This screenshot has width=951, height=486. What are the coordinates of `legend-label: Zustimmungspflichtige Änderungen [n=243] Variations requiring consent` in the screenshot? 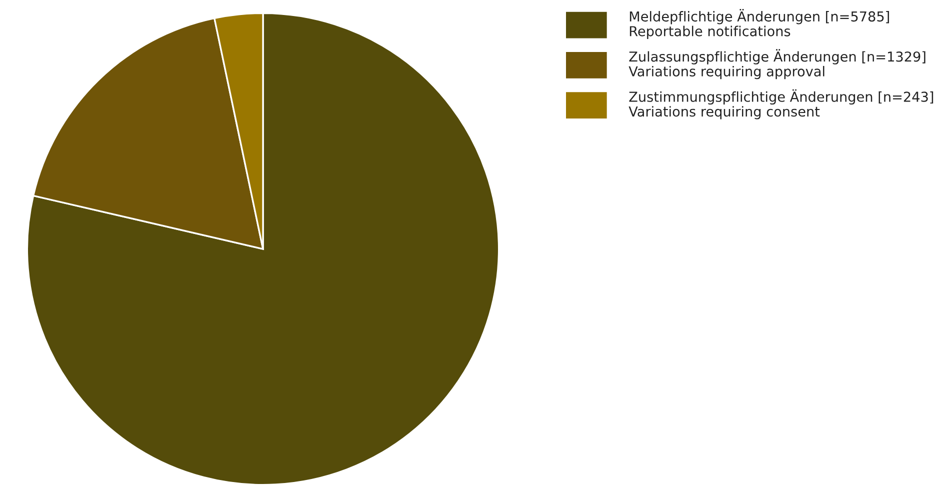 It's located at (781, 104).